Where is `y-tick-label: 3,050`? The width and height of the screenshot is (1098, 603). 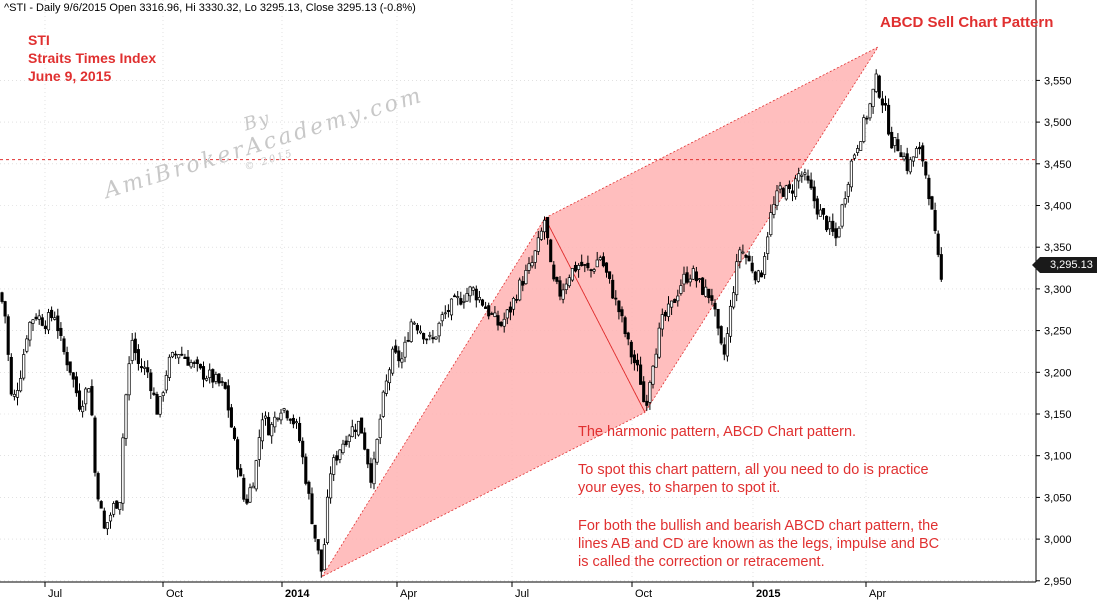 y-tick-label: 3,050 is located at coordinates (1058, 498).